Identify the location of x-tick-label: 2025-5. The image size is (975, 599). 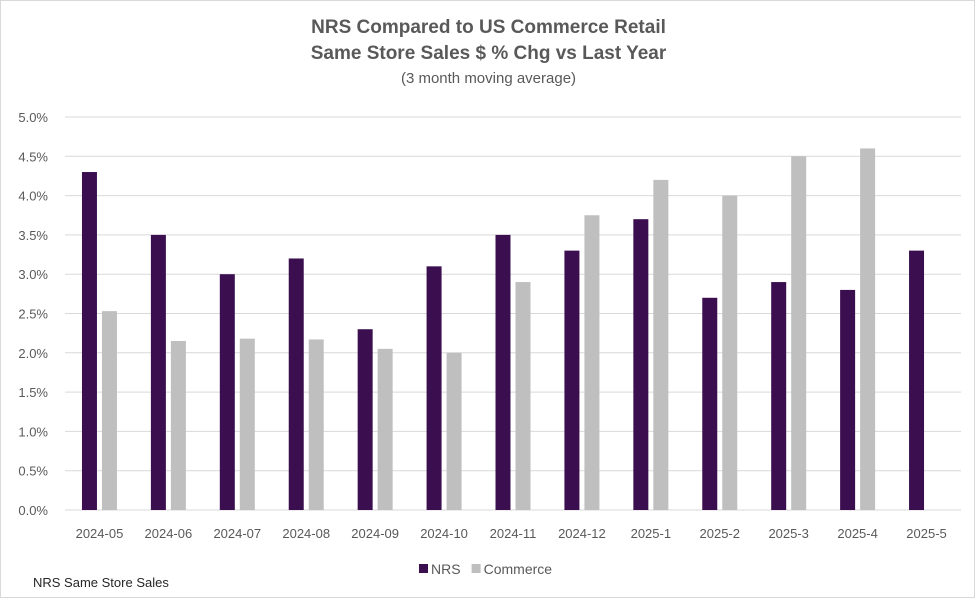
(926, 533).